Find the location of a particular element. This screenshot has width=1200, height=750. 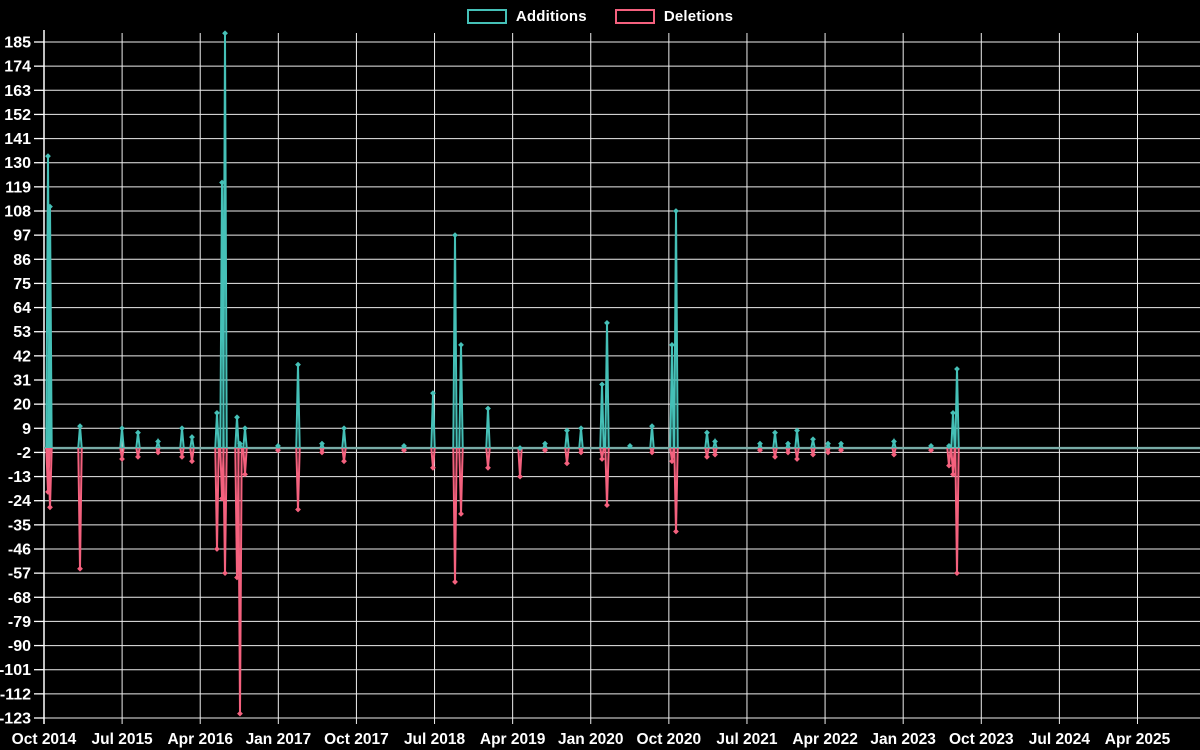

y-tick-label: -35 is located at coordinates (19, 525).